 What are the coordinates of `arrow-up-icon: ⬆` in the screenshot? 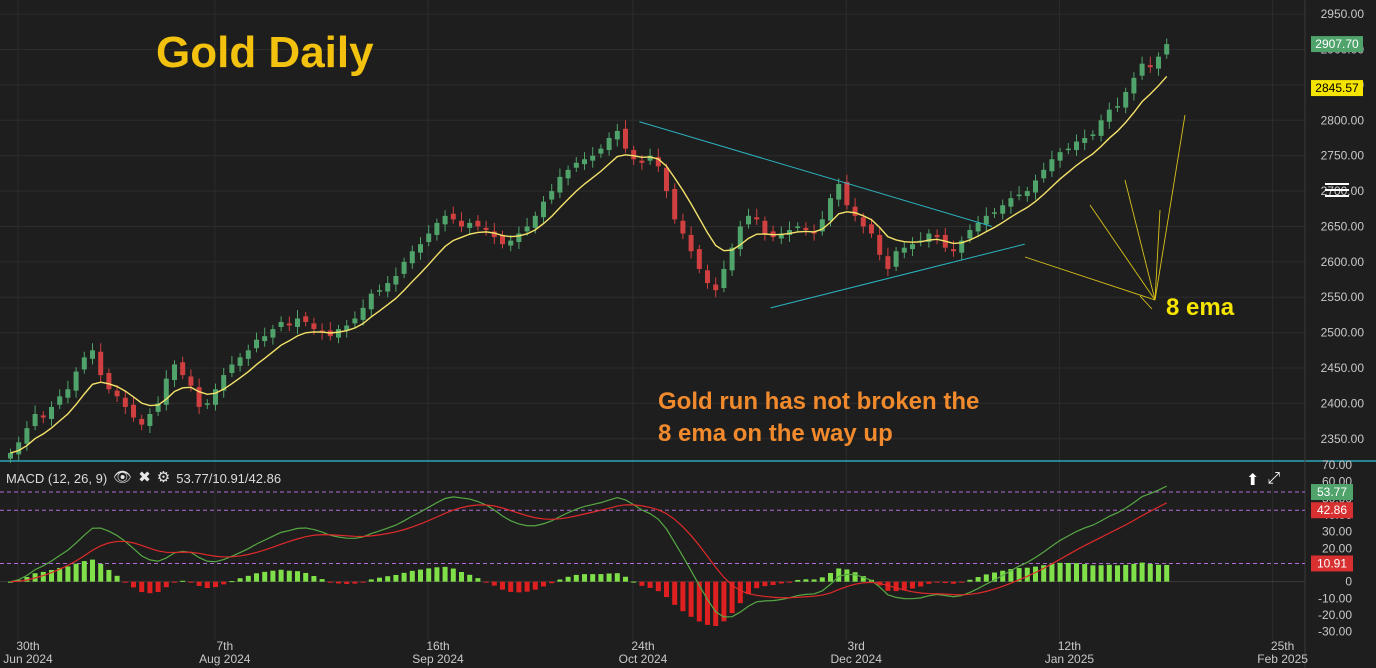 It's located at (1253, 480).